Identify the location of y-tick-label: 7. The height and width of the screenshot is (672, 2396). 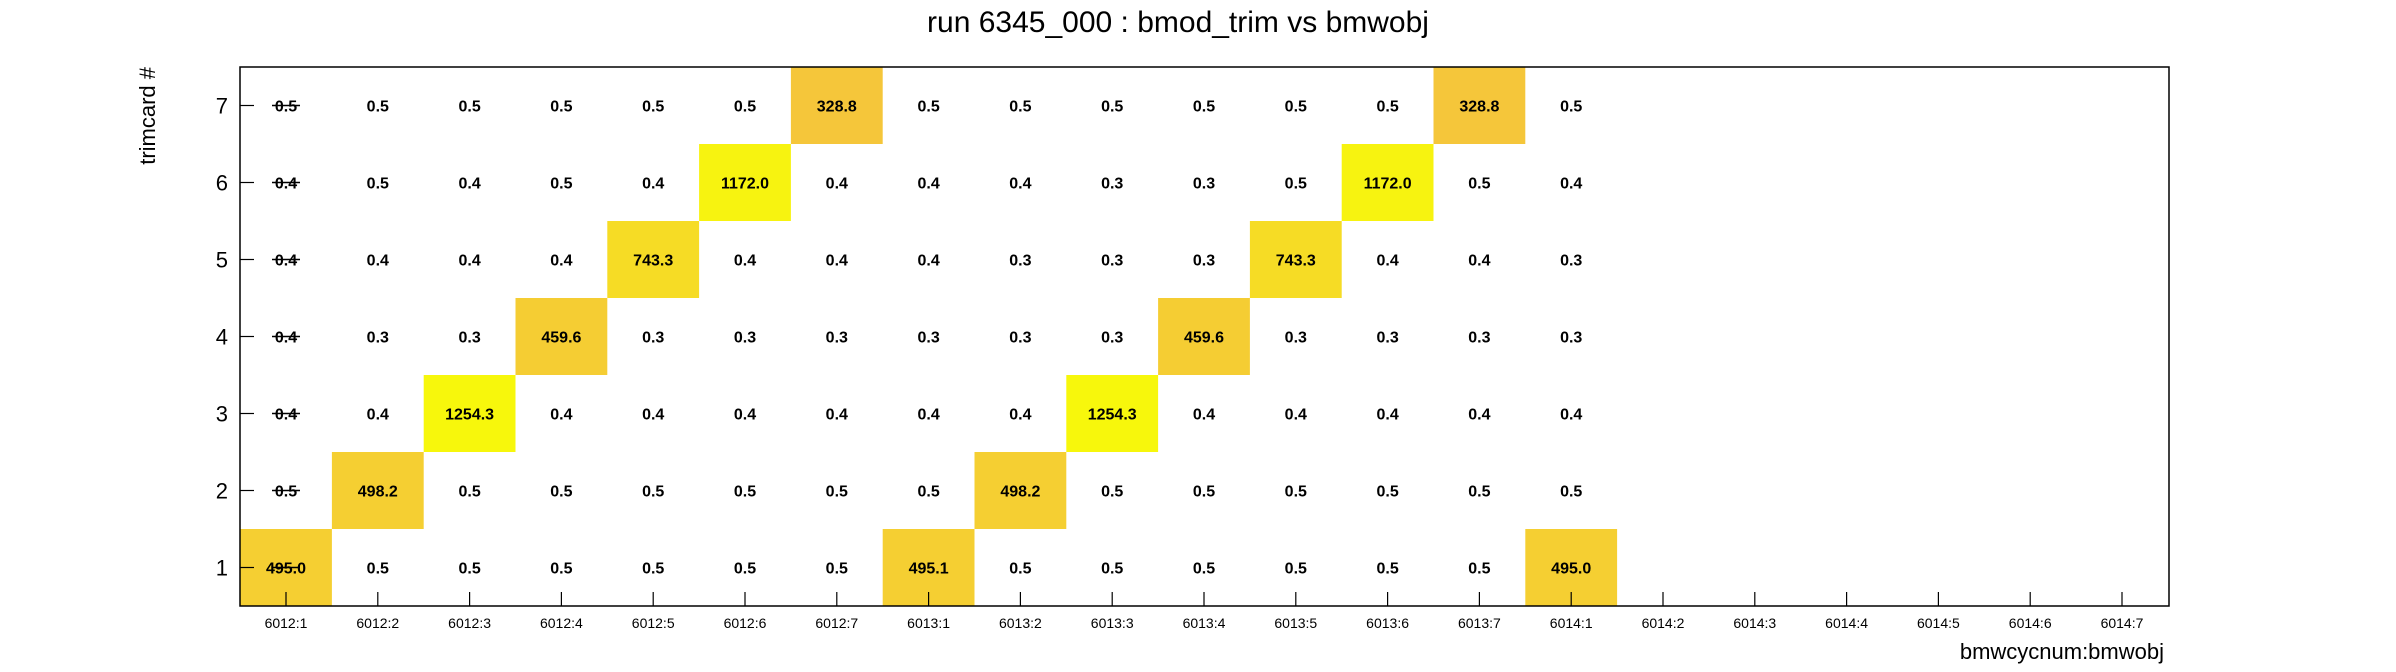
(222, 106).